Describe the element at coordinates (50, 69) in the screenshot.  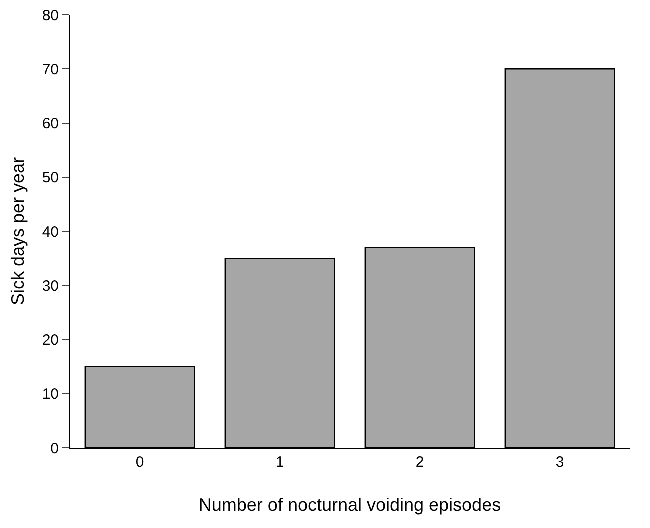
I see `y-tick-label: 70` at that location.